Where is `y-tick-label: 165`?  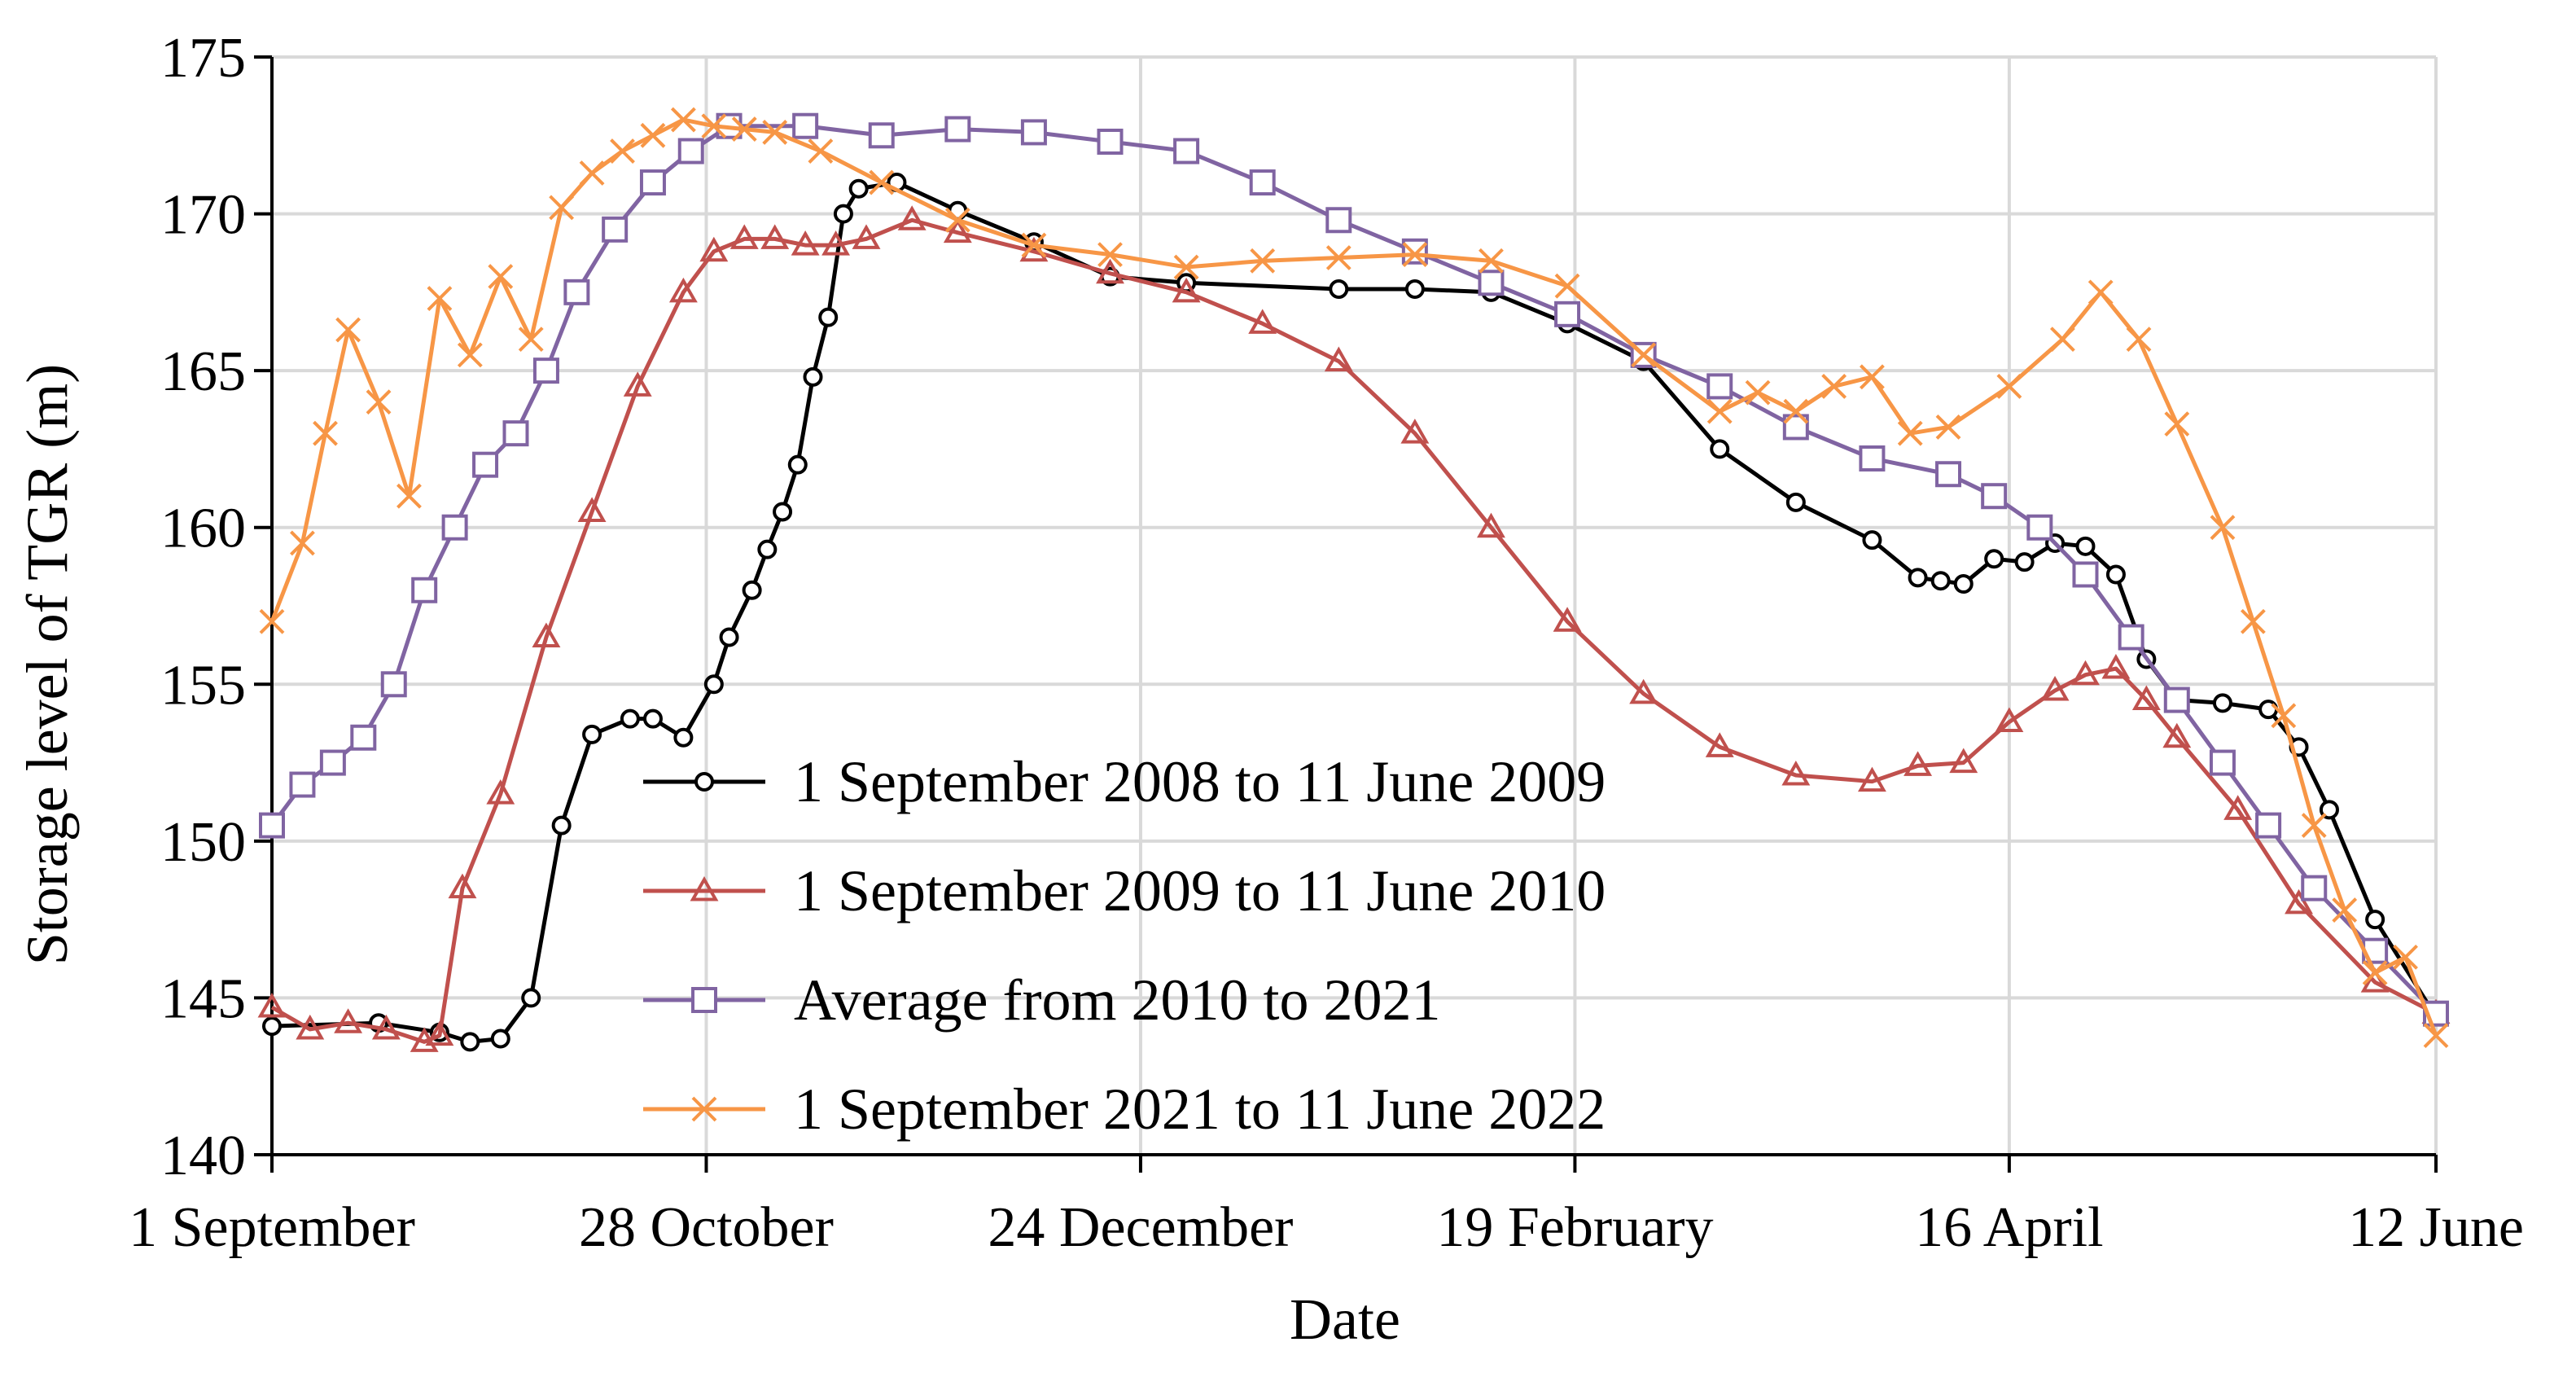 y-tick-label: 165 is located at coordinates (203, 371).